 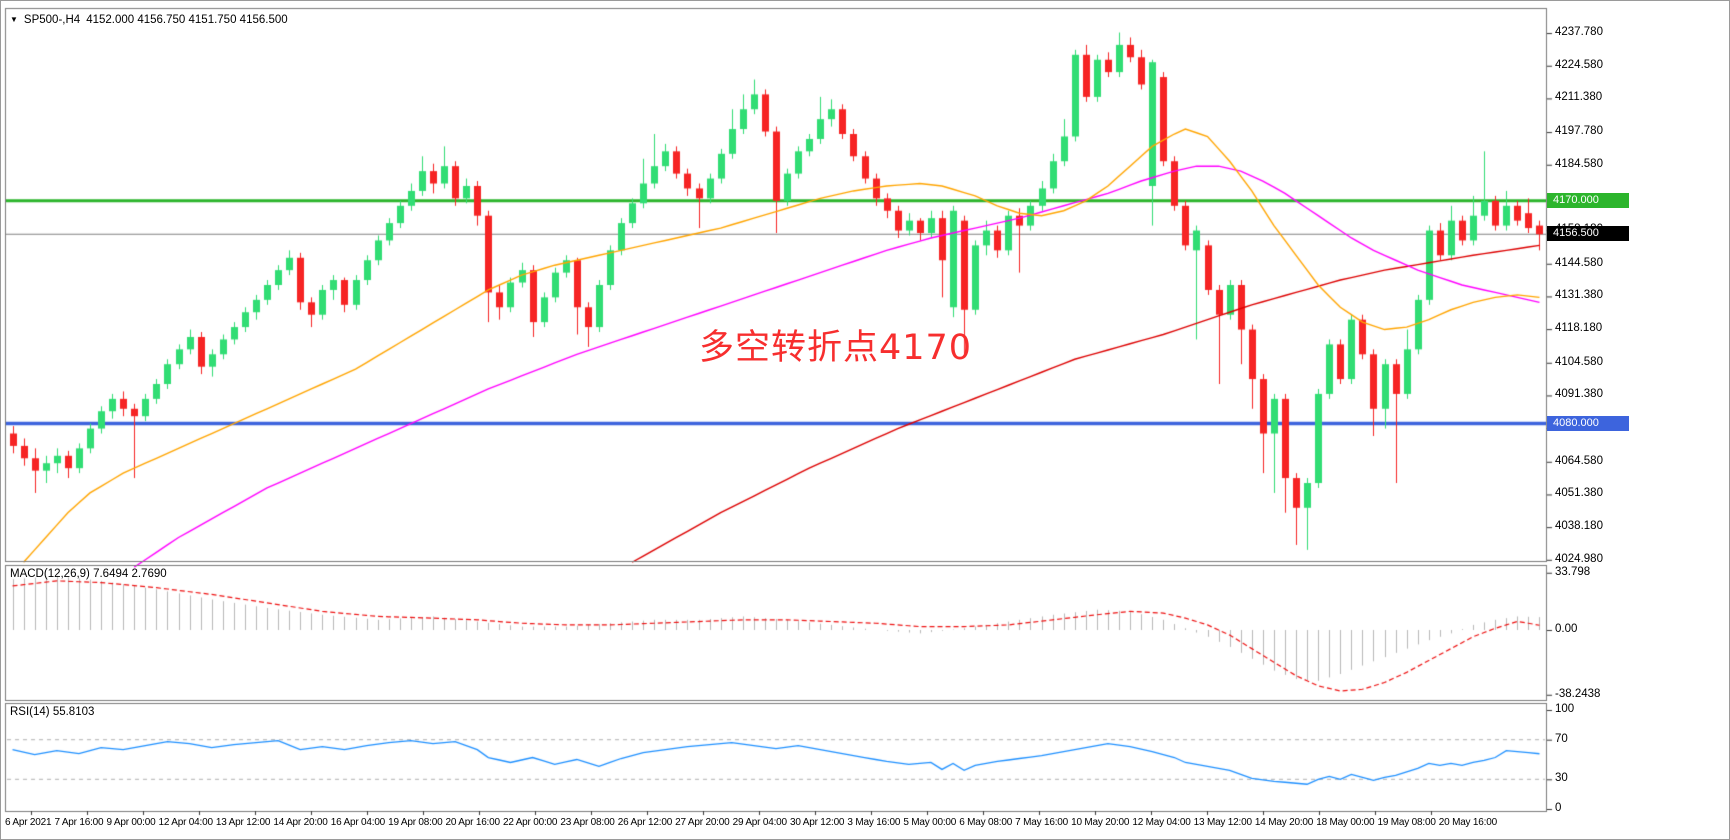 What do you see at coordinates (14, 19) in the screenshot?
I see `chart-dropdown-icon: ▼` at bounding box center [14, 19].